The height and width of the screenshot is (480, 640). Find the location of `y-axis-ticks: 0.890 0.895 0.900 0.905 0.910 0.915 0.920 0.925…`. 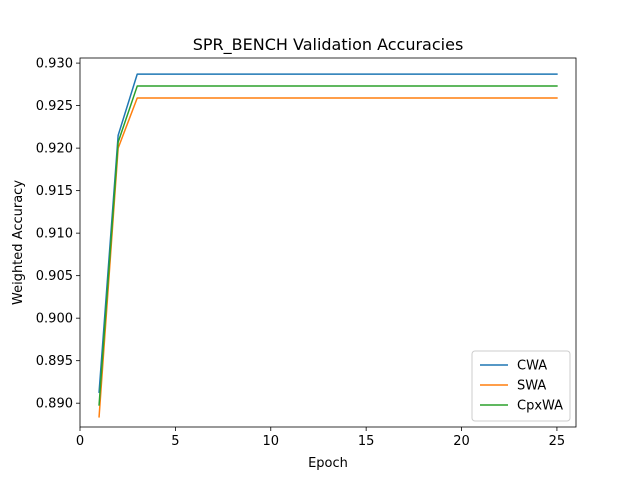

y-axis-ticks: 0.890 0.895 0.900 0.905 0.910 0.915 0.920 0.925… is located at coordinates (58, 234).